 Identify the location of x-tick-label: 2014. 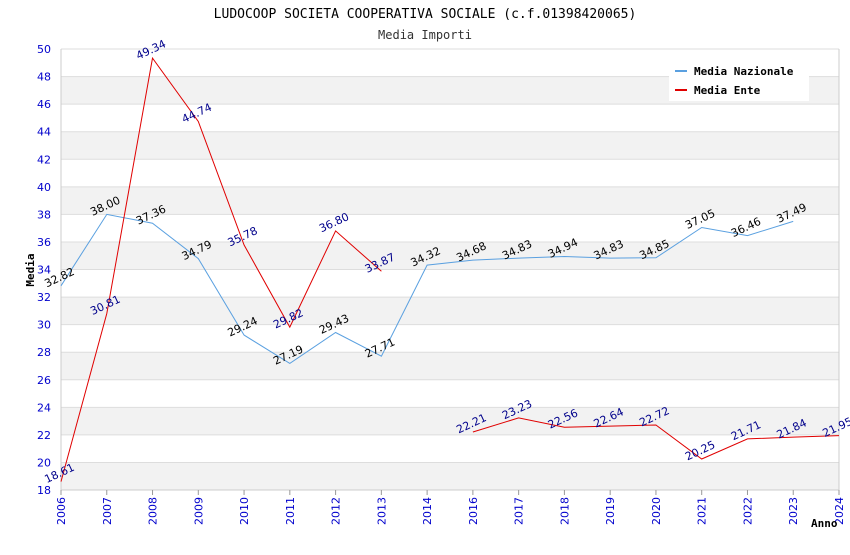
(427, 511).